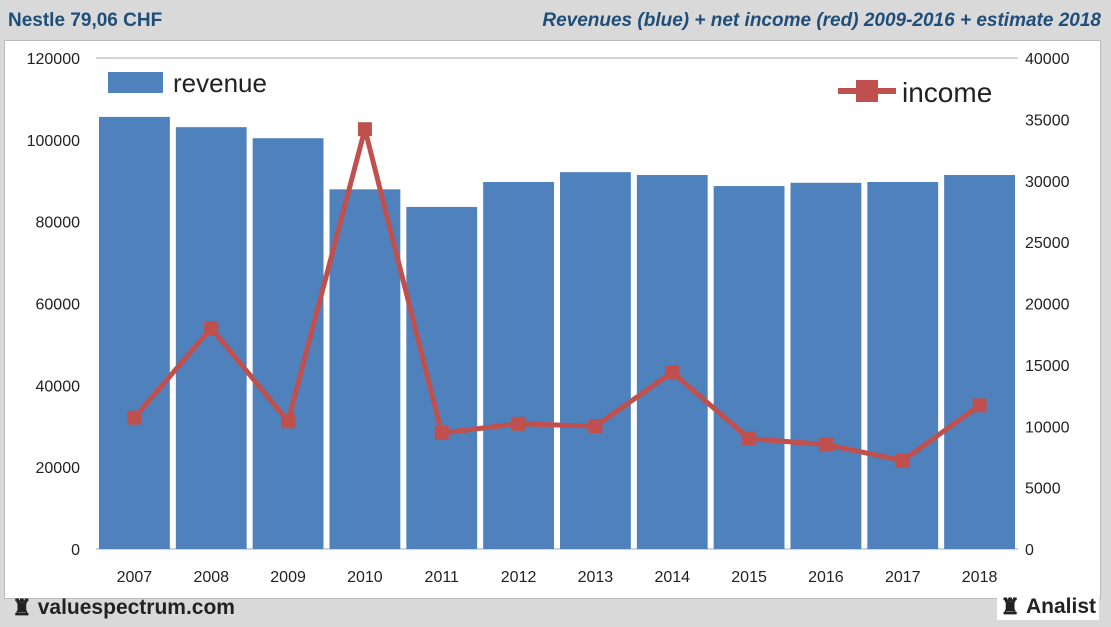 This screenshot has height=627, width=1111. Describe the element at coordinates (1047, 305) in the screenshot. I see `y-right-tick-label: 20000` at that location.